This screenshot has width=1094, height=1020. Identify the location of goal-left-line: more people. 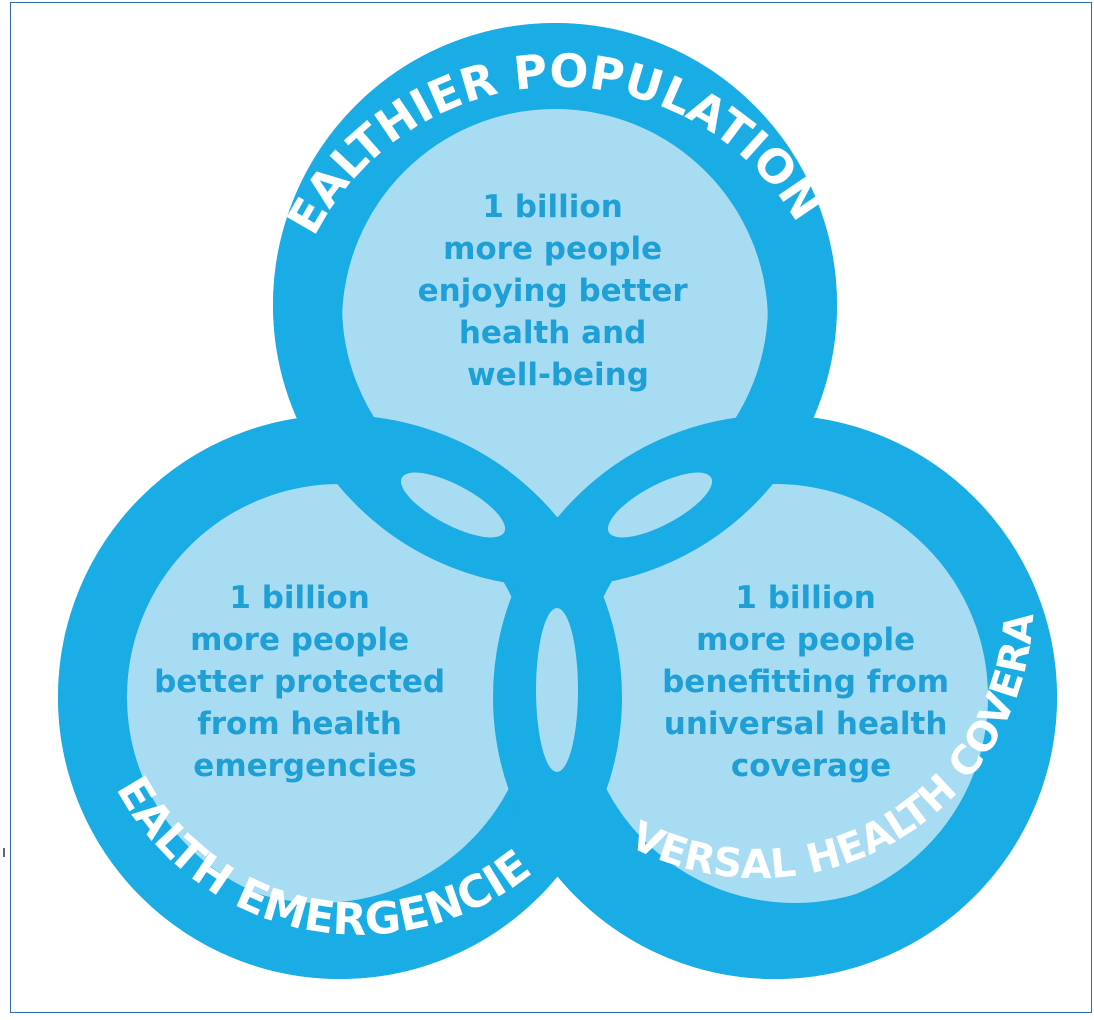
(299, 640).